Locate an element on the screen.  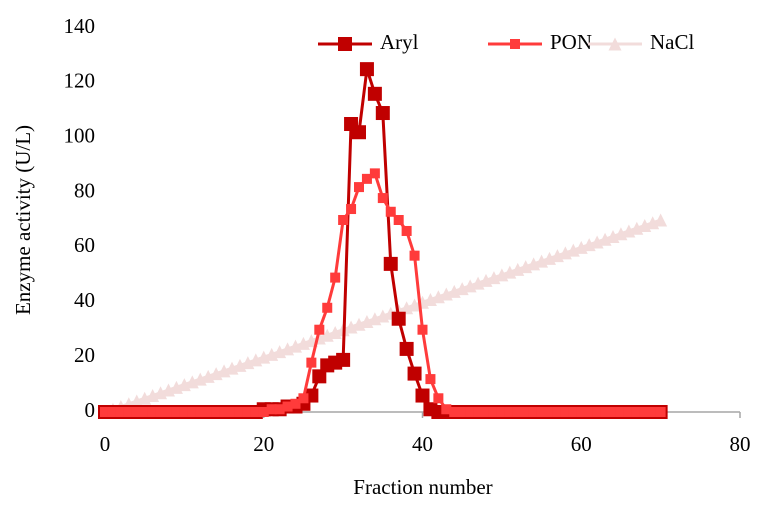
x-tick-label: 20 is located at coordinates (263, 444).